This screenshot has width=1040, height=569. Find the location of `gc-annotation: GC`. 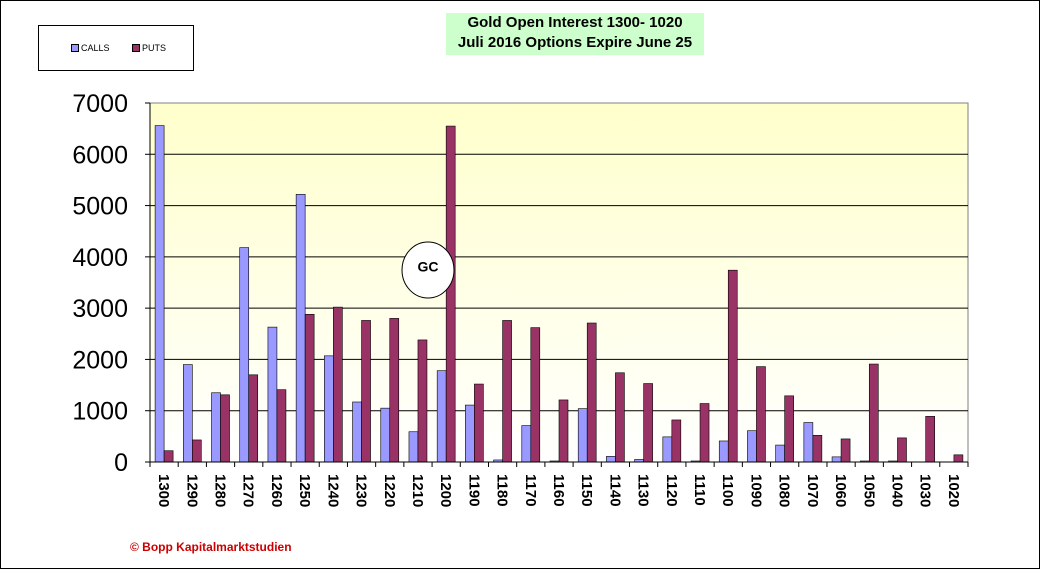

gc-annotation: GC is located at coordinates (428, 270).